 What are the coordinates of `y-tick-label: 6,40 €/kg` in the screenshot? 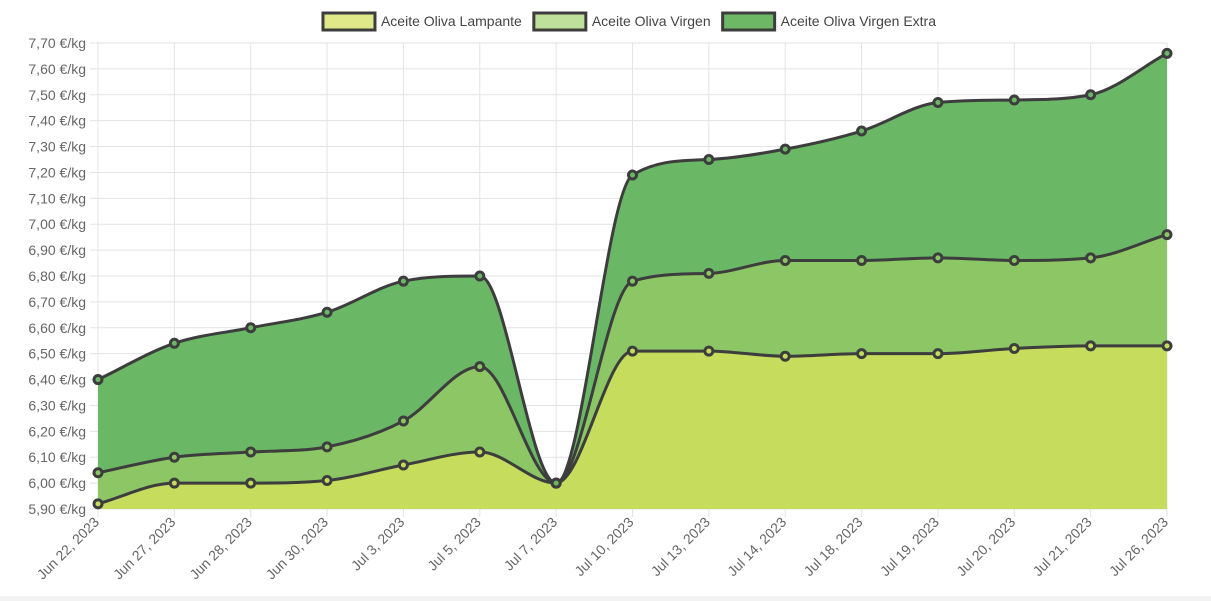 It's located at (57, 380).